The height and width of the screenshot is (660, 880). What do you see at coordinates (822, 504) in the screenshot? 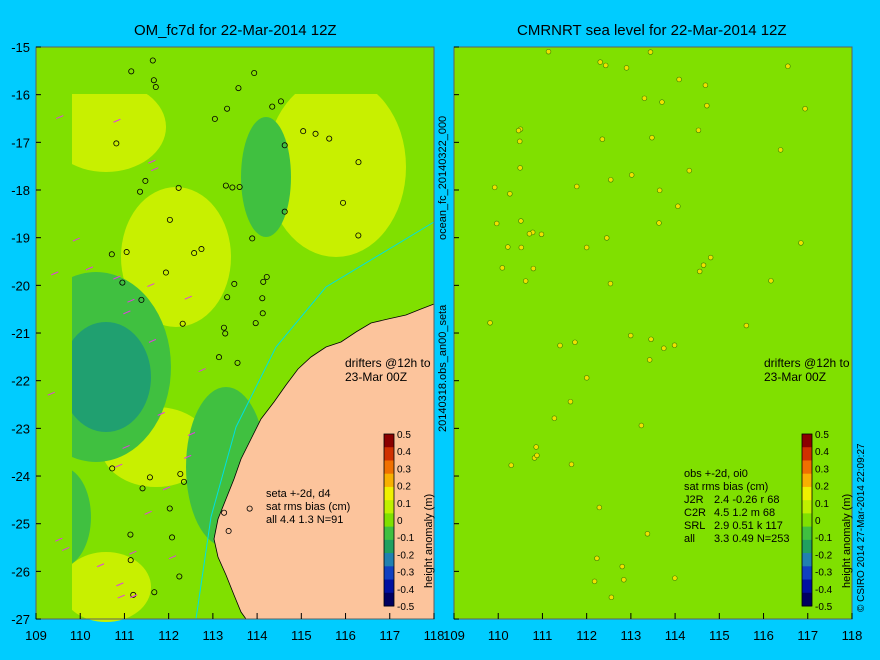
I see `colorbar-tick-label: 0.1` at bounding box center [822, 504].